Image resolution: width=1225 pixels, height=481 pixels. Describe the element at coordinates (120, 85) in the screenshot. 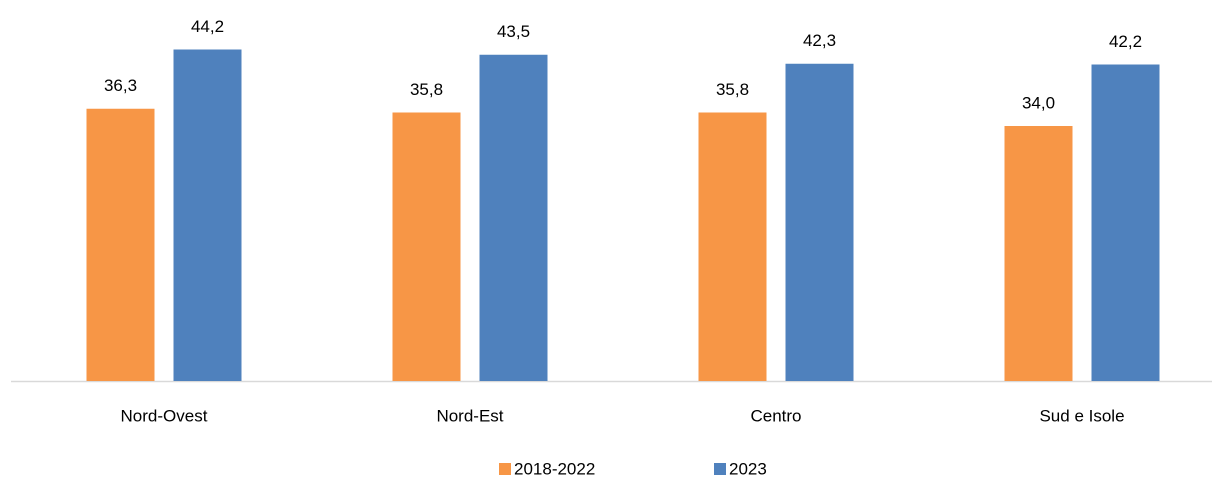

I see `value-label: 36,3` at that location.